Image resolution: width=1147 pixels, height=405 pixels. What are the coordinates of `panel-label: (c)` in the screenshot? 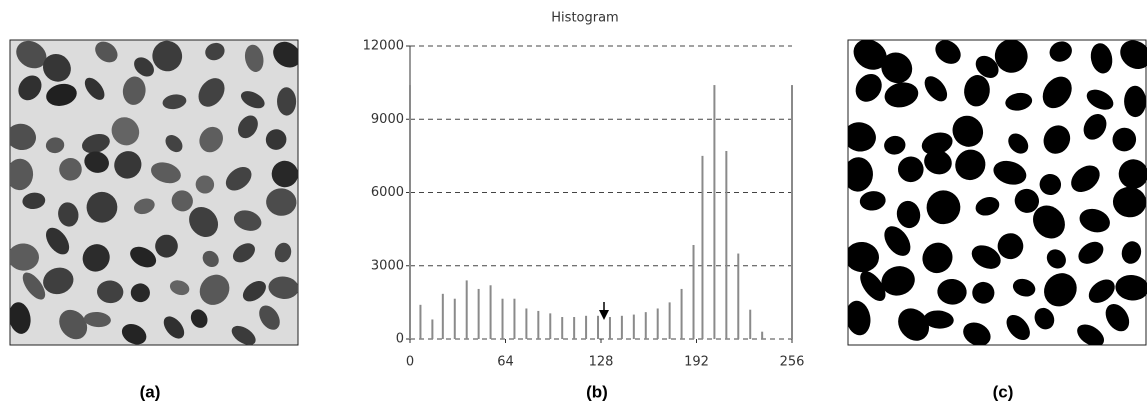 It's located at (1003, 391).